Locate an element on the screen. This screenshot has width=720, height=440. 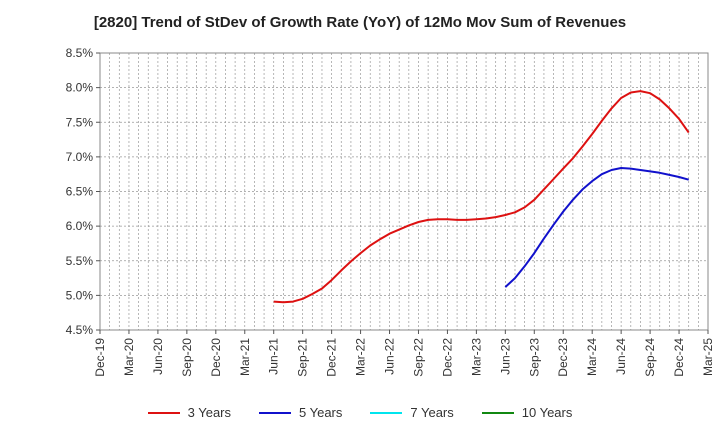
x-tick-label: Mar-25 is located at coordinates (708, 357).